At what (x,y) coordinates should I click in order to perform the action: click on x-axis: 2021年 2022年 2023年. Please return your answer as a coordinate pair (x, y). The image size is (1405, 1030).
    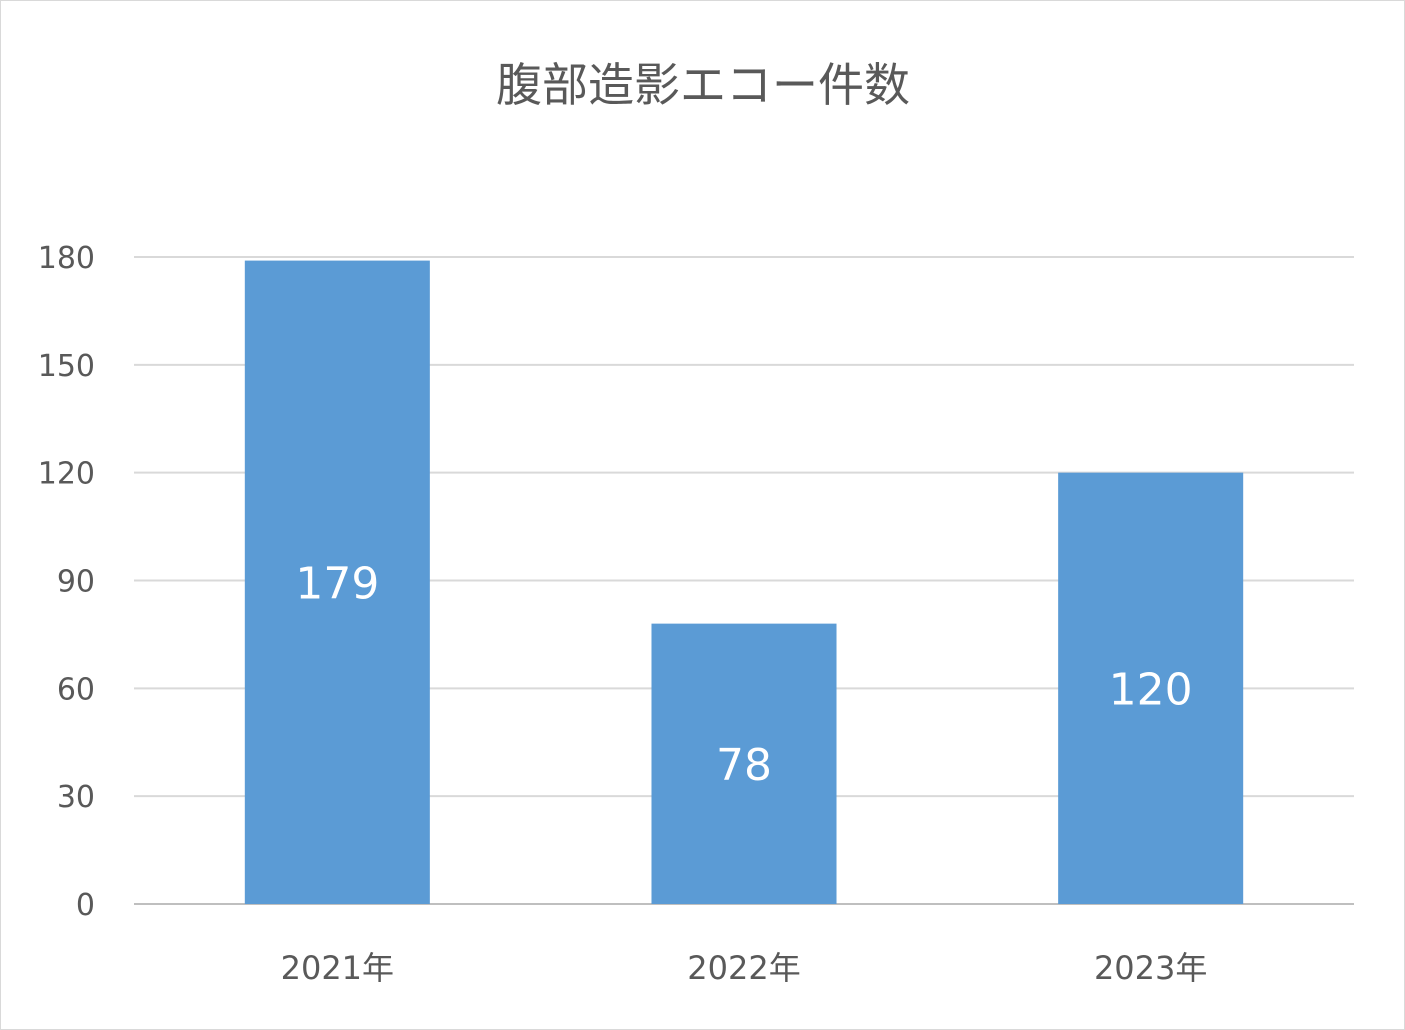
    Looking at the image, I should click on (744, 968).